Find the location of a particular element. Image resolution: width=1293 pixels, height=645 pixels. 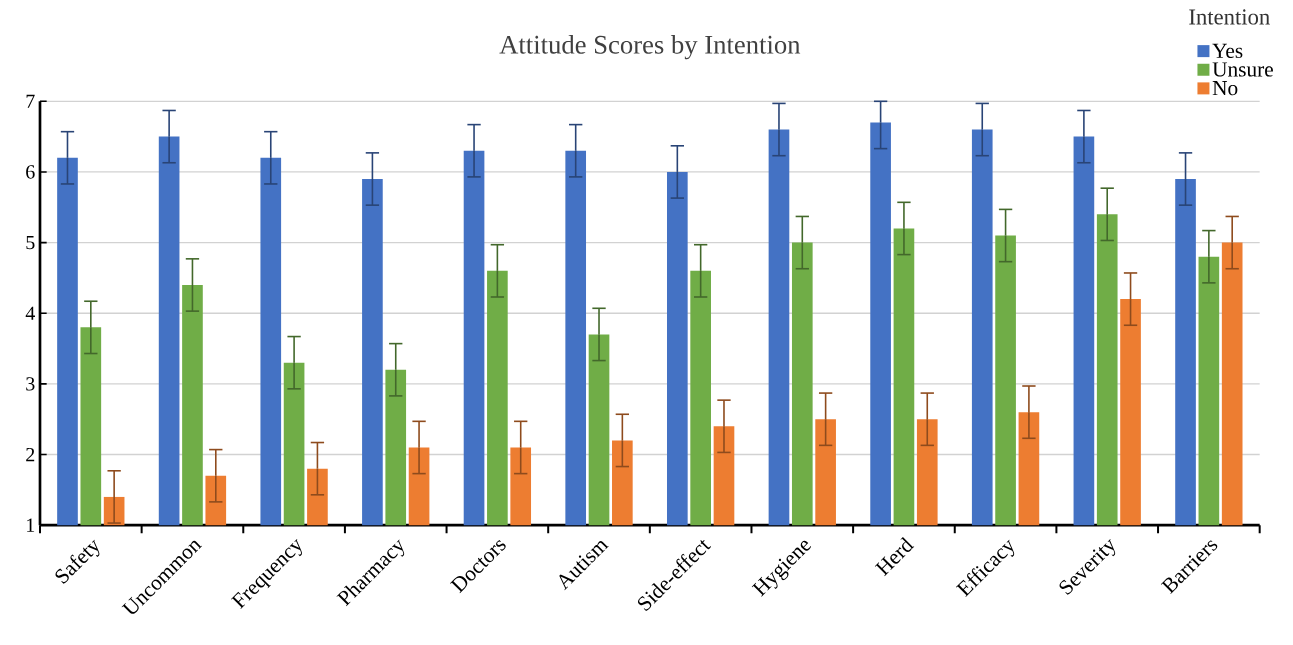

y-tick-label: 3 is located at coordinates (30, 384).